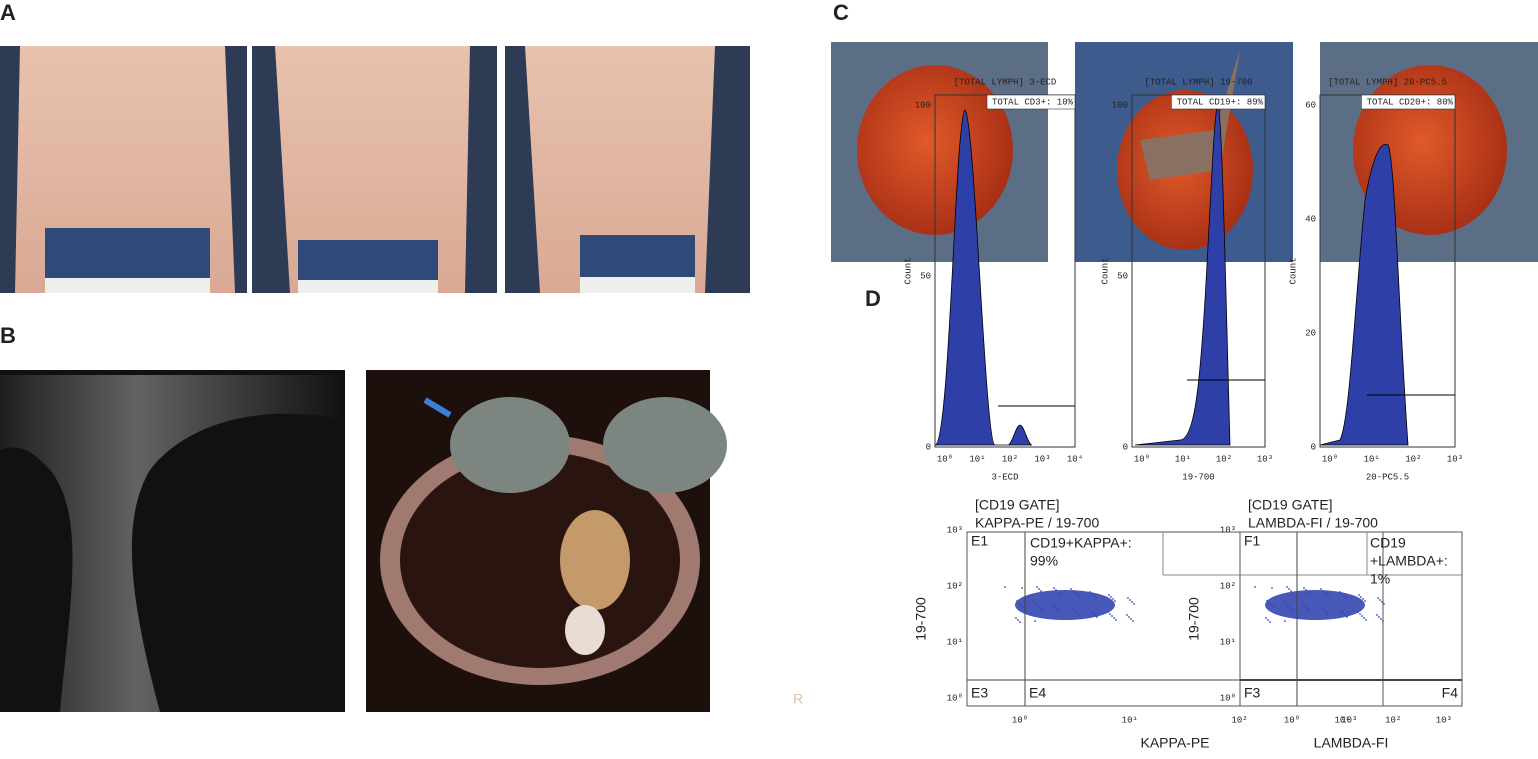 The height and width of the screenshot is (759, 1538). I want to click on event-cloud, so click(1065, 605).